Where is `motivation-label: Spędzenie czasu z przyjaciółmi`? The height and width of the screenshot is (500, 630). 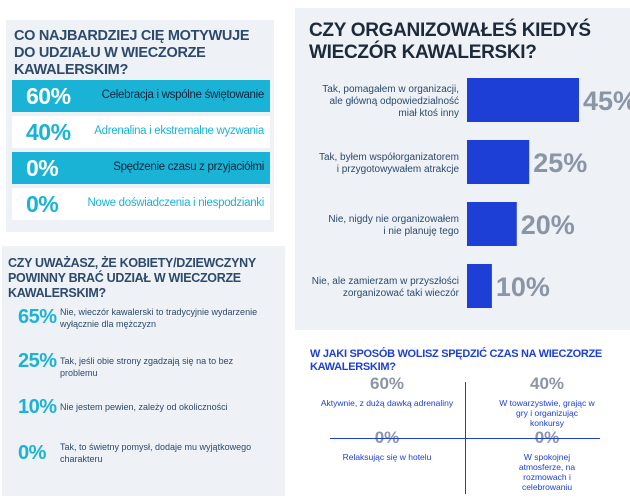
motivation-label: Spędzenie czasu z przyjaciółmi is located at coordinates (188, 167).